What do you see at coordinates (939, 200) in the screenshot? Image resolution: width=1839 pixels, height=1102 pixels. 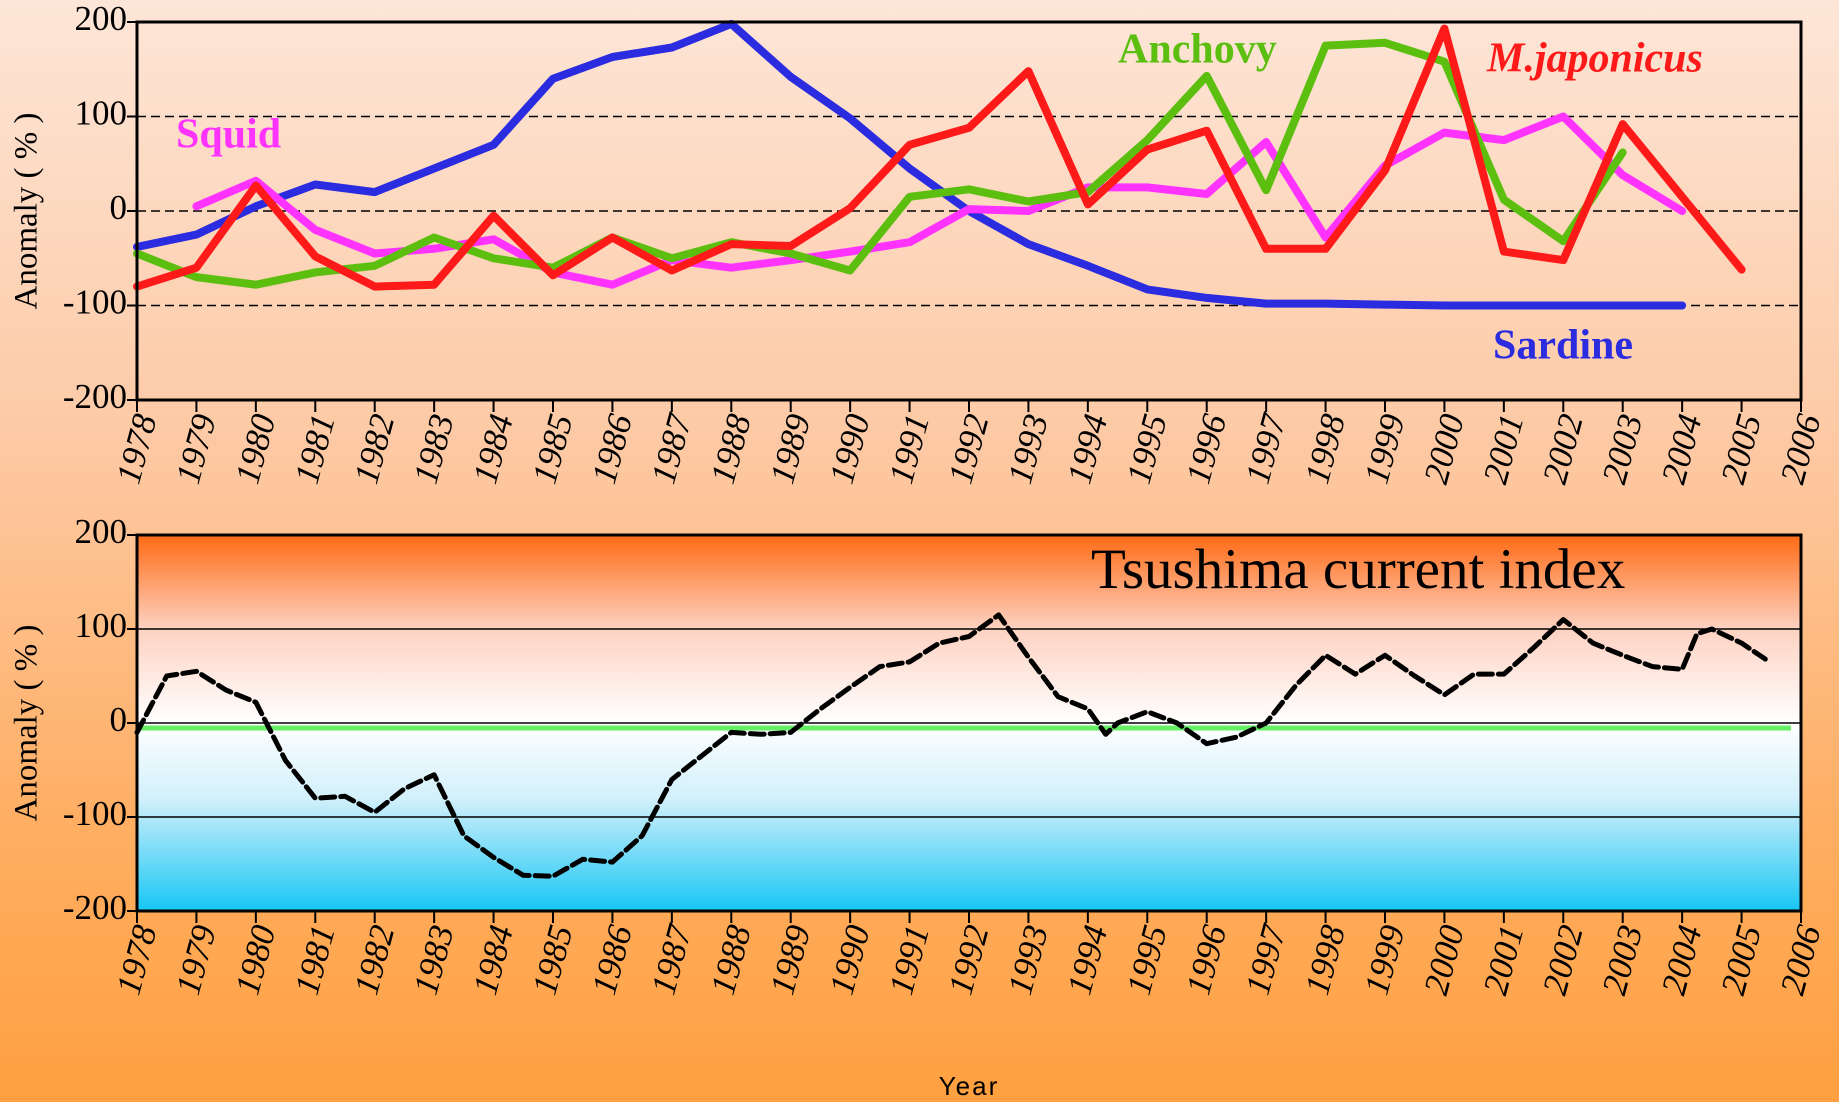 I see `series-line` at bounding box center [939, 200].